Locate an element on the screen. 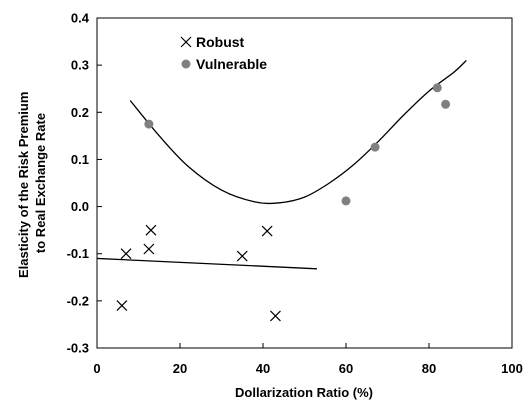  y-tick-label: -0.2 is located at coordinates (78, 300).